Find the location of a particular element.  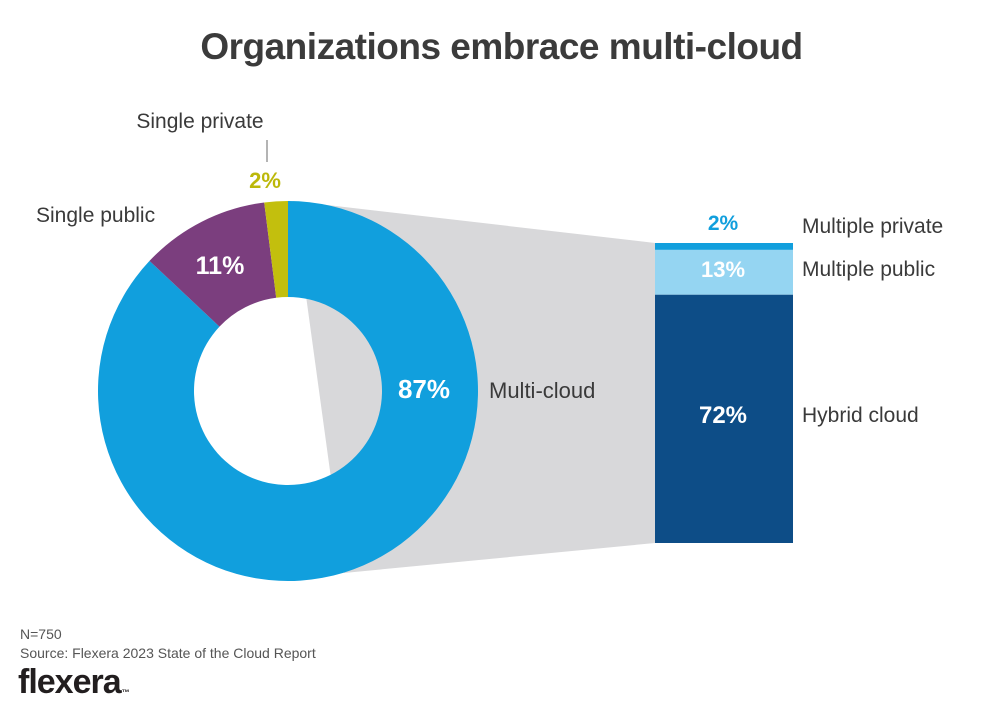

bar-segment-hybrid-cloud is located at coordinates (724, 418).